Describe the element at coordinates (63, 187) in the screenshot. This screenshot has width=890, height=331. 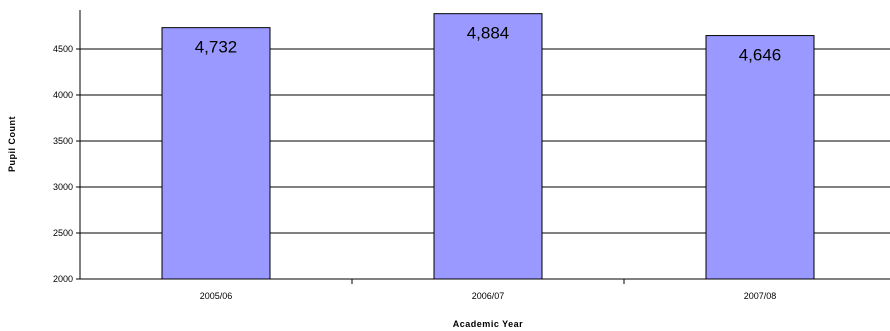
I see `y-tick-label: 3000` at that location.